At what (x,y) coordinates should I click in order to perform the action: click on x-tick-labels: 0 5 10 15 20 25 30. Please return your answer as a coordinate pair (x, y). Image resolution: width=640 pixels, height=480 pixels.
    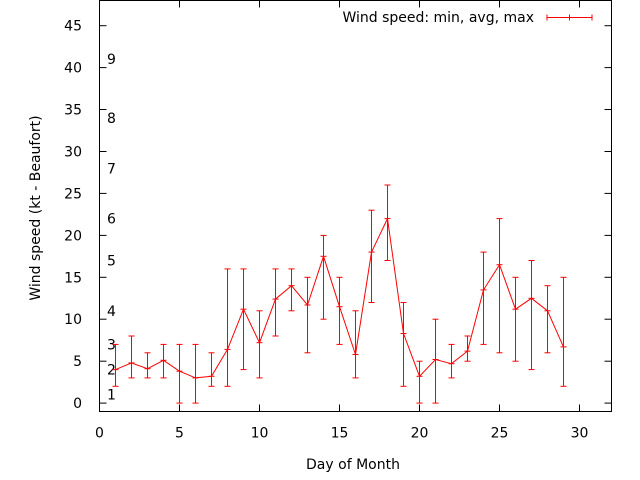
    Looking at the image, I should click on (341, 434).